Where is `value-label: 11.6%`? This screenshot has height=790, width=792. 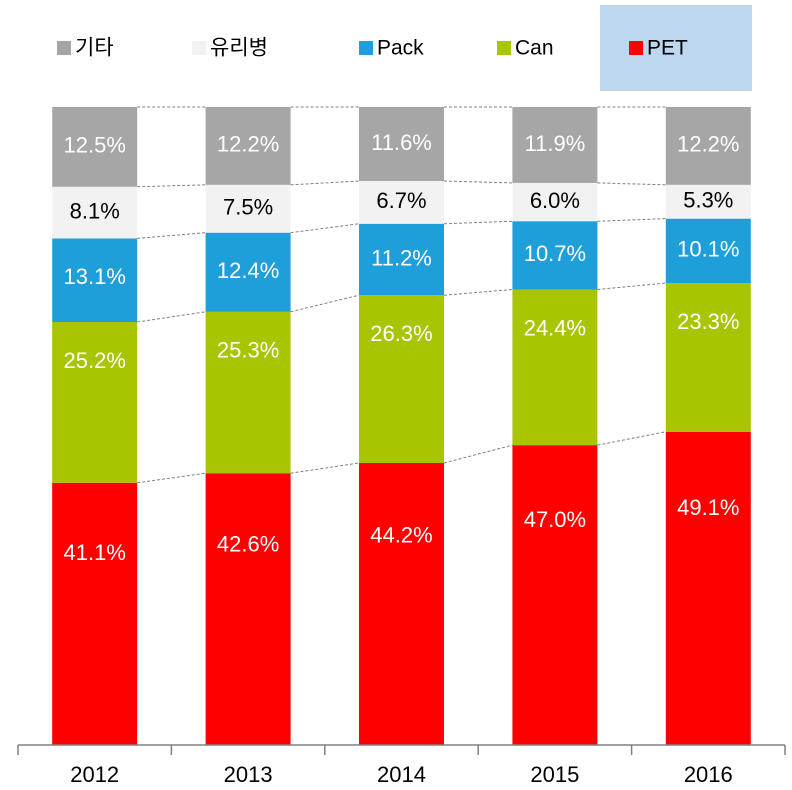
value-label: 11.6% is located at coordinates (401, 142).